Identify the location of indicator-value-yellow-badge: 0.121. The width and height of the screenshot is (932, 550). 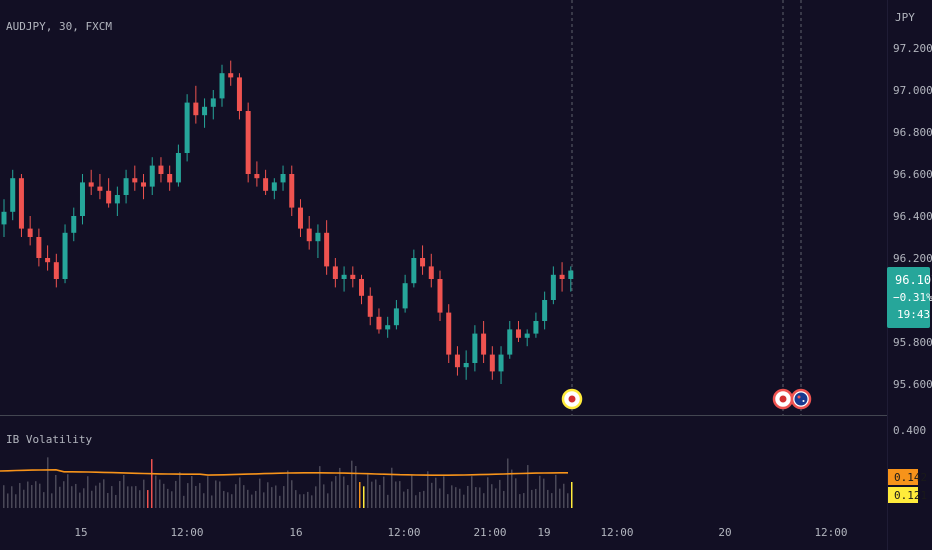
(907, 495).